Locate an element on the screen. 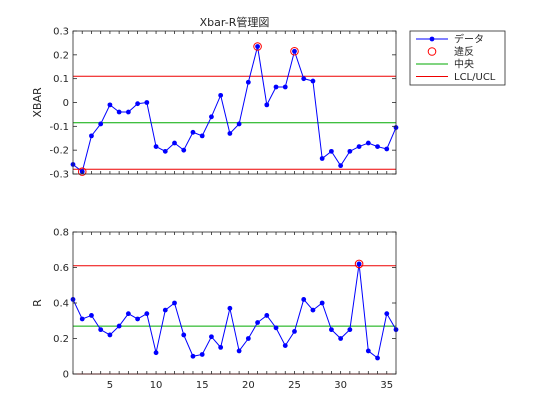 The width and height of the screenshot is (560, 420). legend-entry-label: LCL/UCL is located at coordinates (475, 77).